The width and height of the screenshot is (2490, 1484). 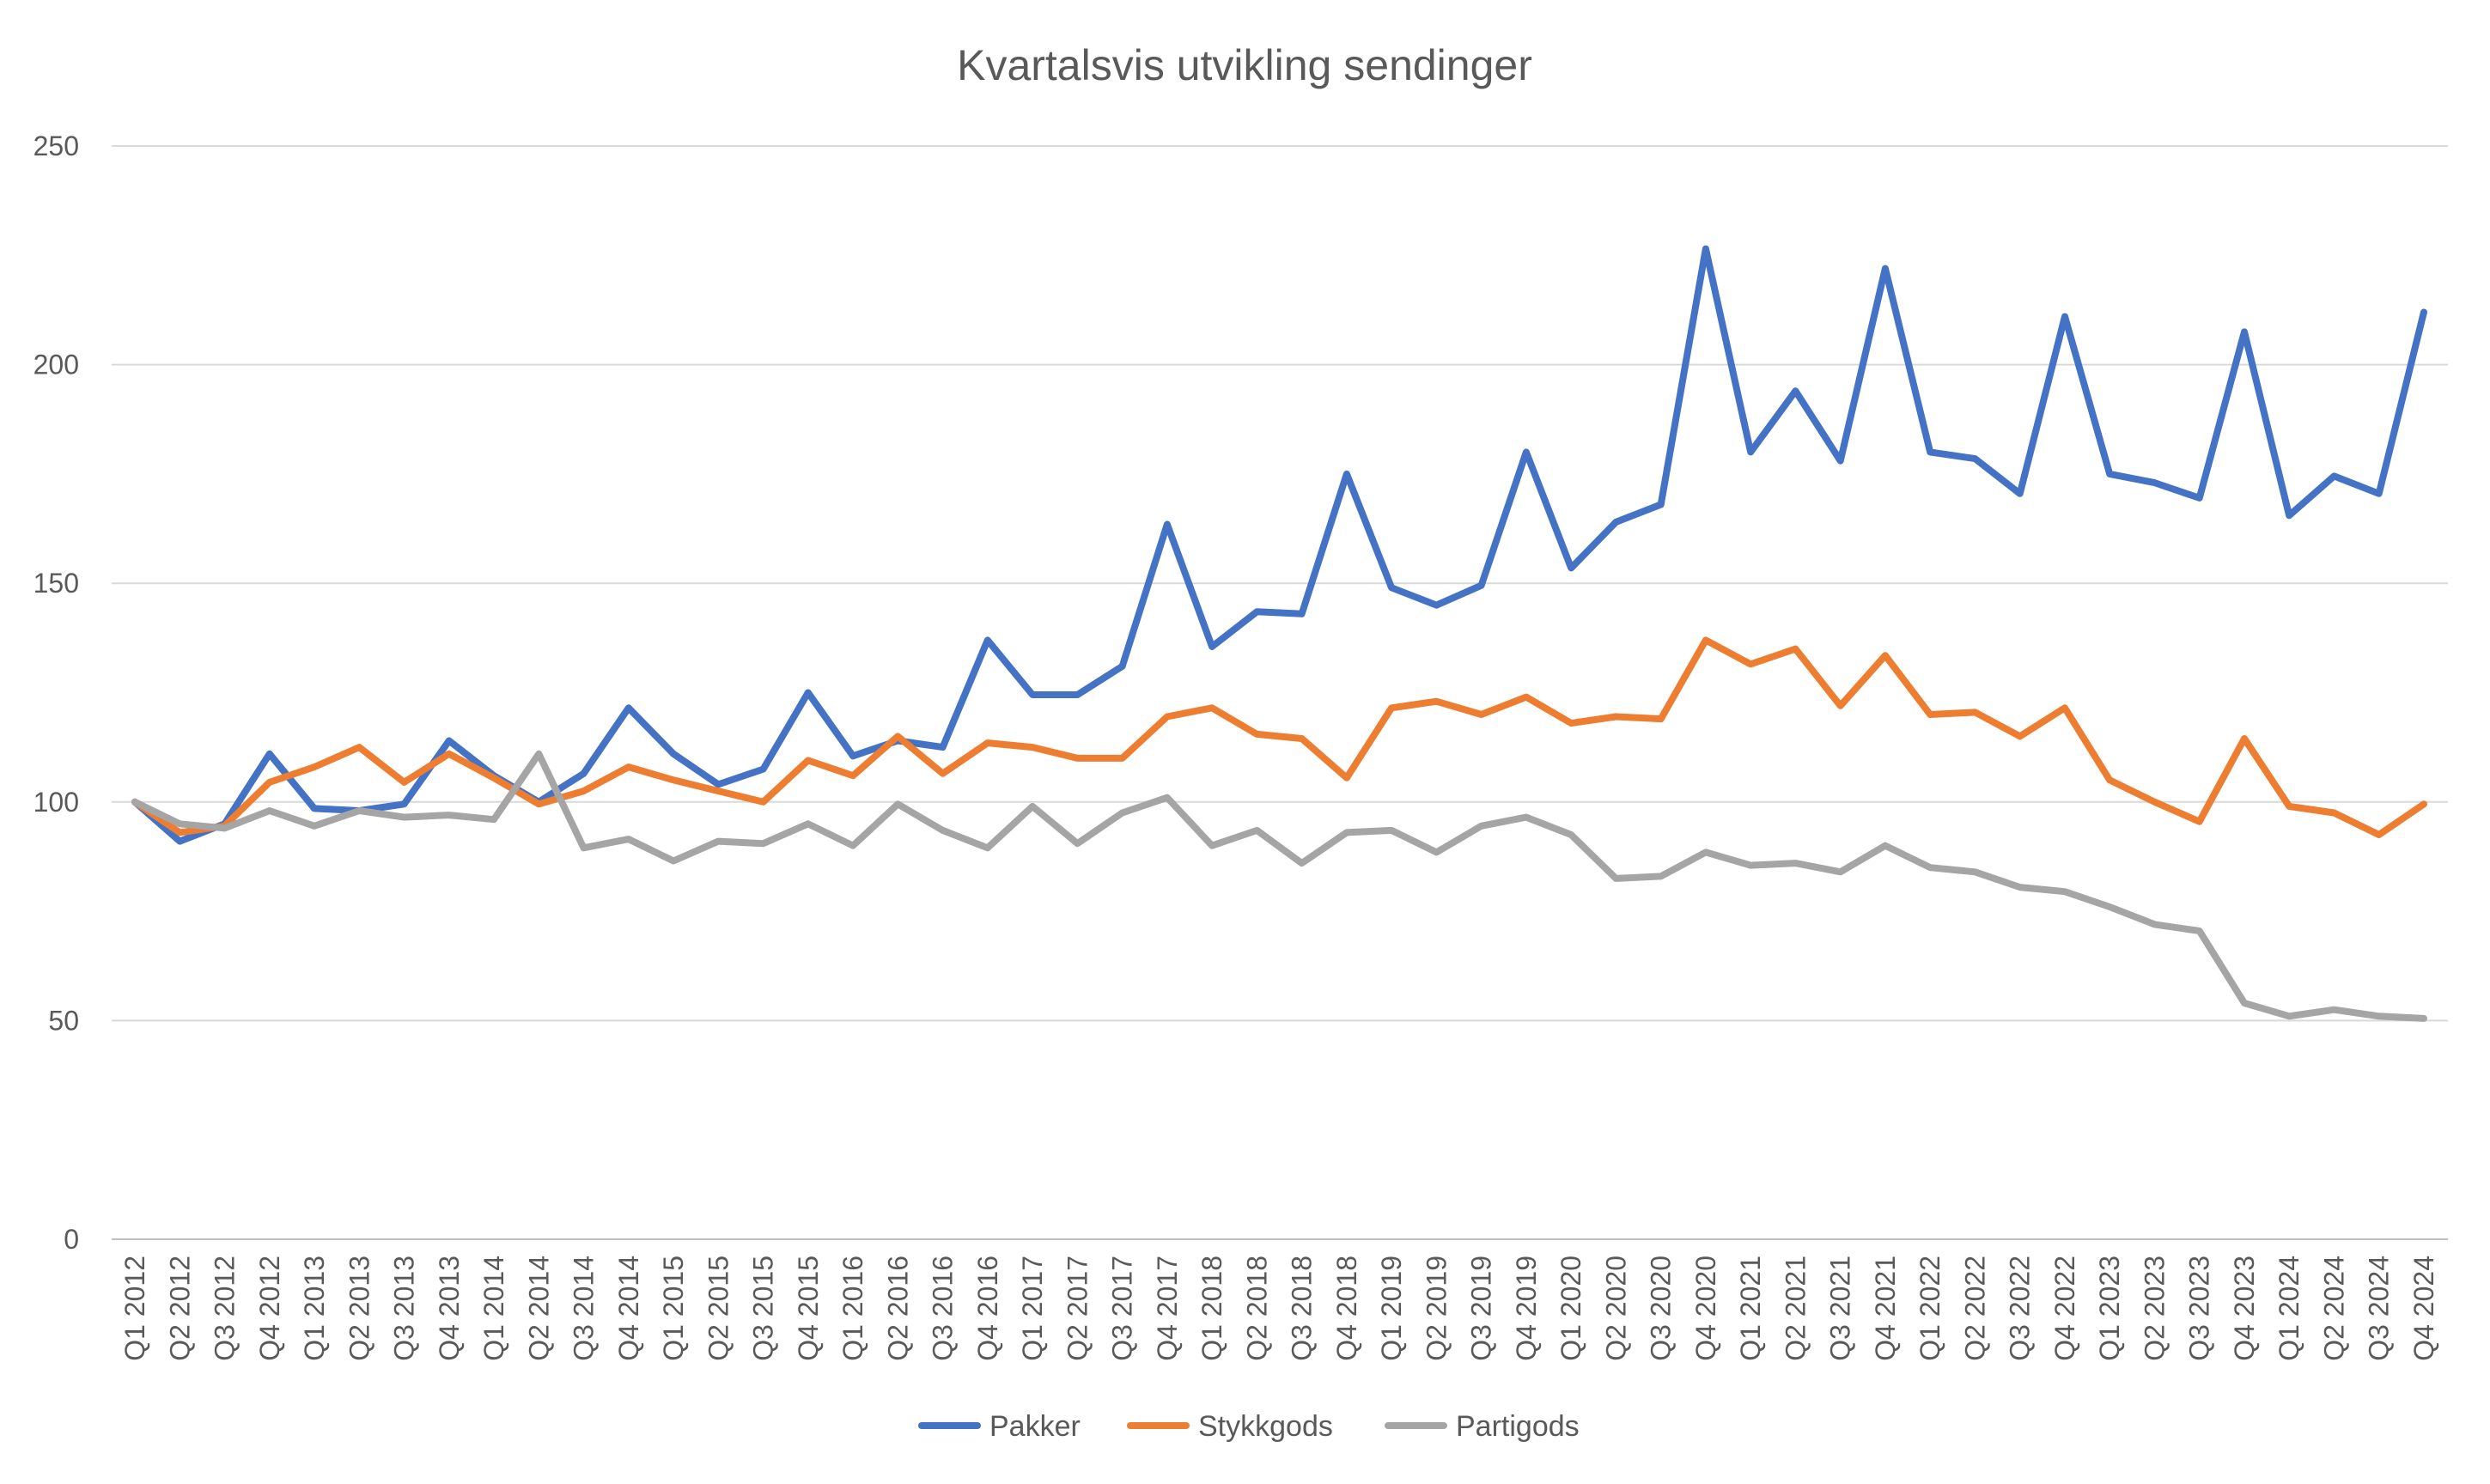 What do you see at coordinates (56, 365) in the screenshot?
I see `y-tick-label: 200` at bounding box center [56, 365].